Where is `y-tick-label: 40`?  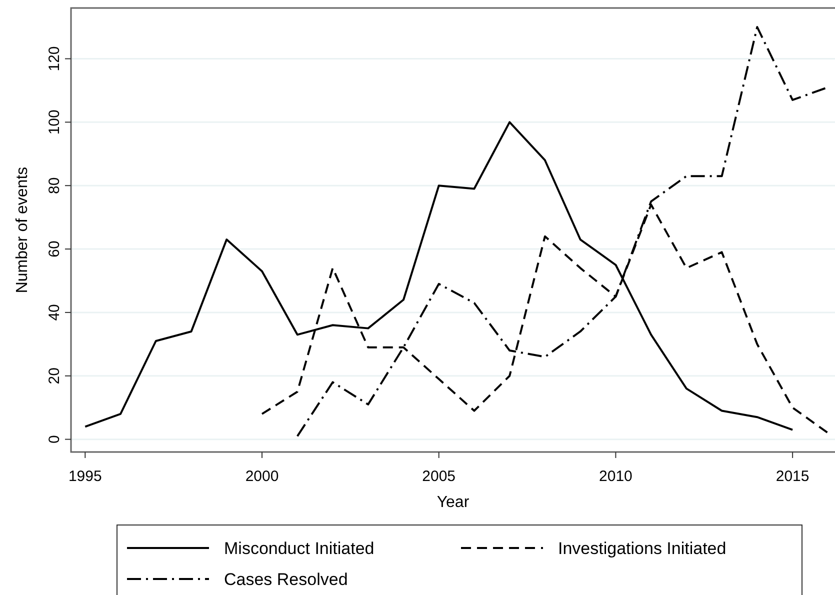
y-tick-label: 40 is located at coordinates (54, 312).